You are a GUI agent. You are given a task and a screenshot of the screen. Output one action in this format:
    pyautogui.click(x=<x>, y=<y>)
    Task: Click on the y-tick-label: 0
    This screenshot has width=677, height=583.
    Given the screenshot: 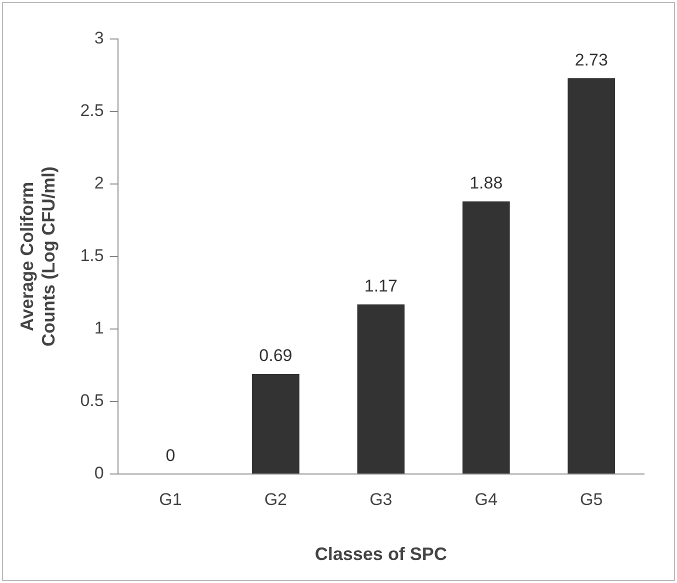 What is the action you would take?
    pyautogui.click(x=99, y=473)
    